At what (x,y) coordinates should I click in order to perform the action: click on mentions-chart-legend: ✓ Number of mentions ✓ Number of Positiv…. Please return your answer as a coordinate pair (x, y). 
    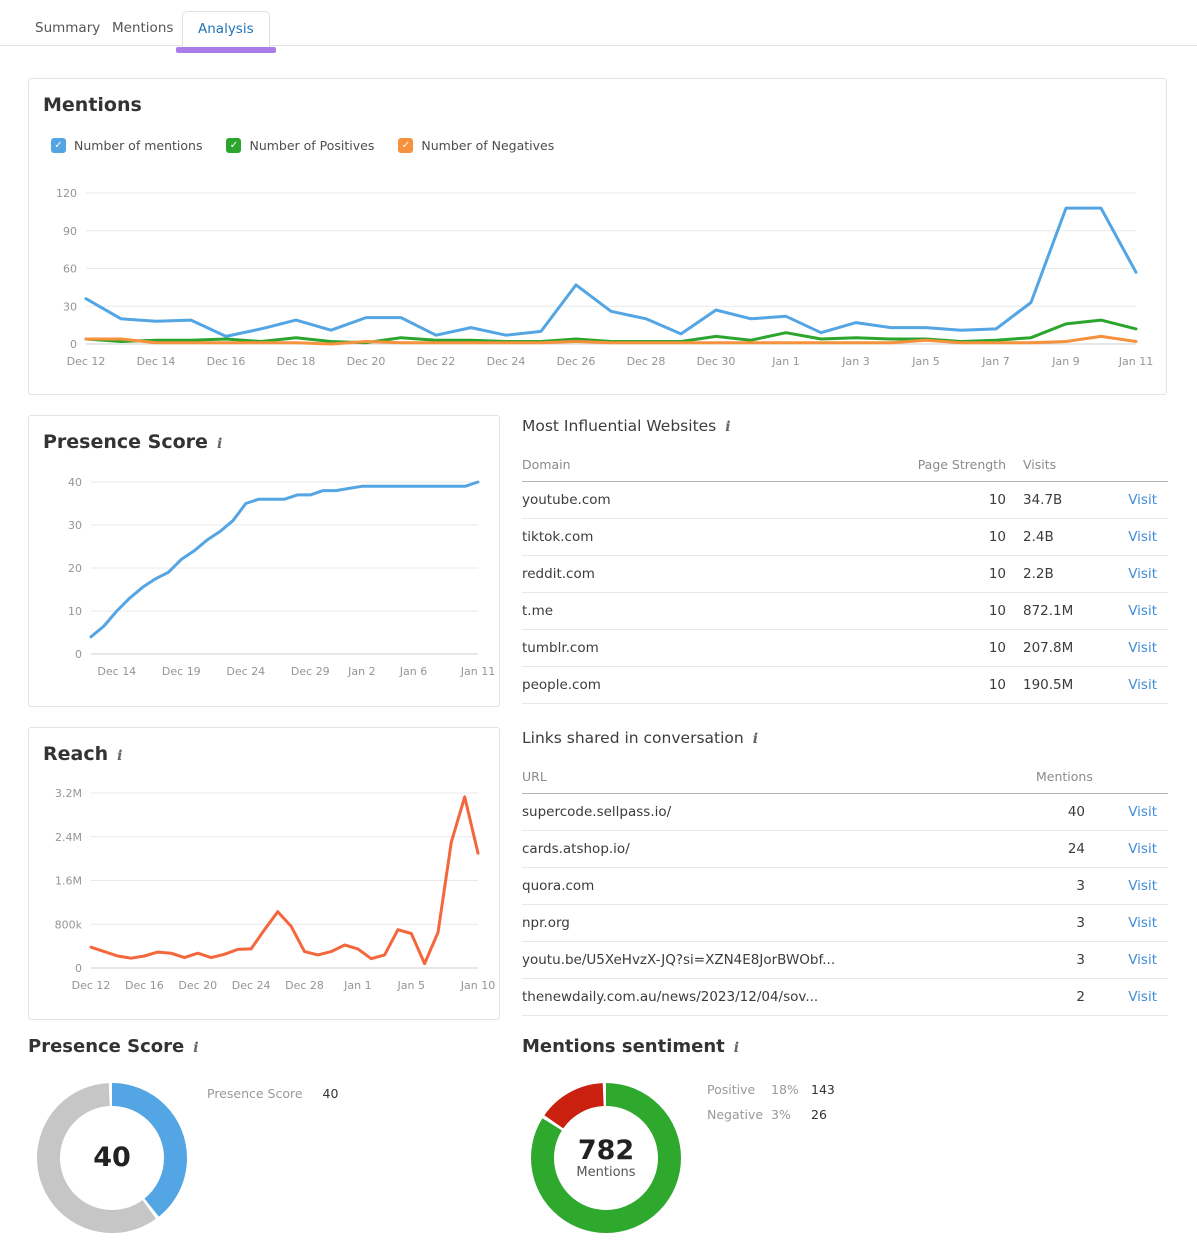
    Looking at the image, I should click on (302, 145).